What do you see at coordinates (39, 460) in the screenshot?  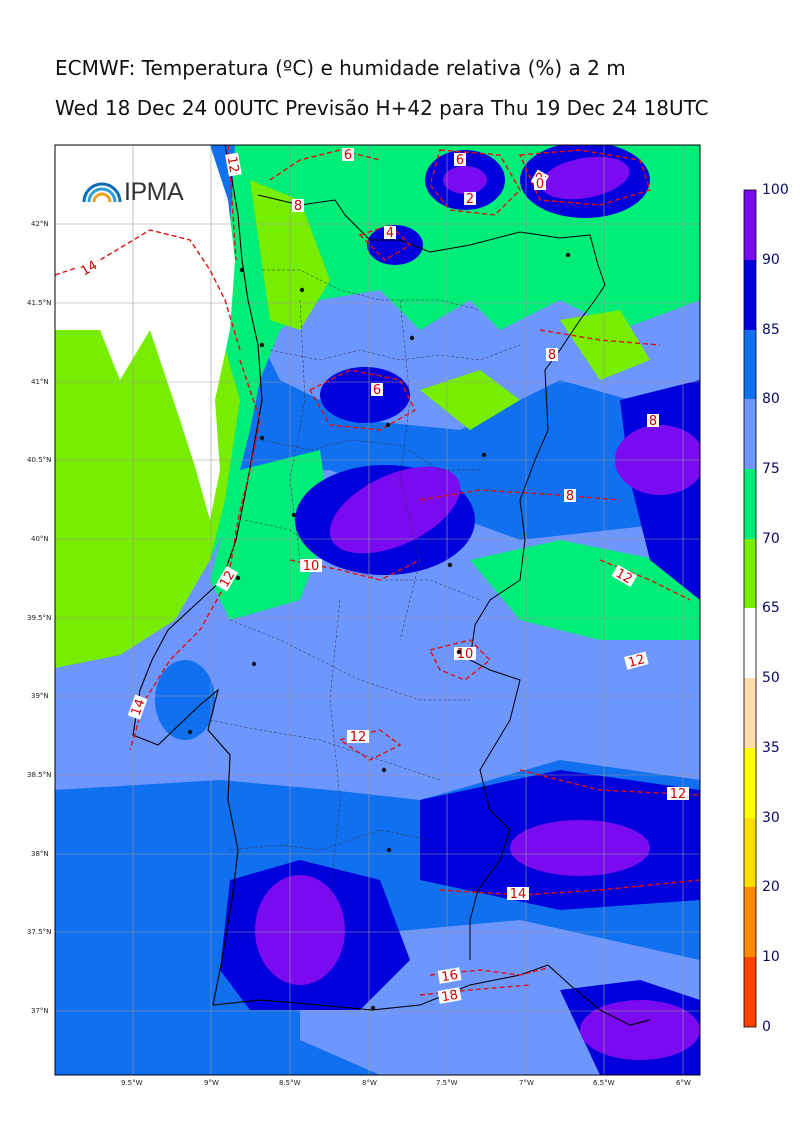 I see `lat-label: 40.5°N` at bounding box center [39, 460].